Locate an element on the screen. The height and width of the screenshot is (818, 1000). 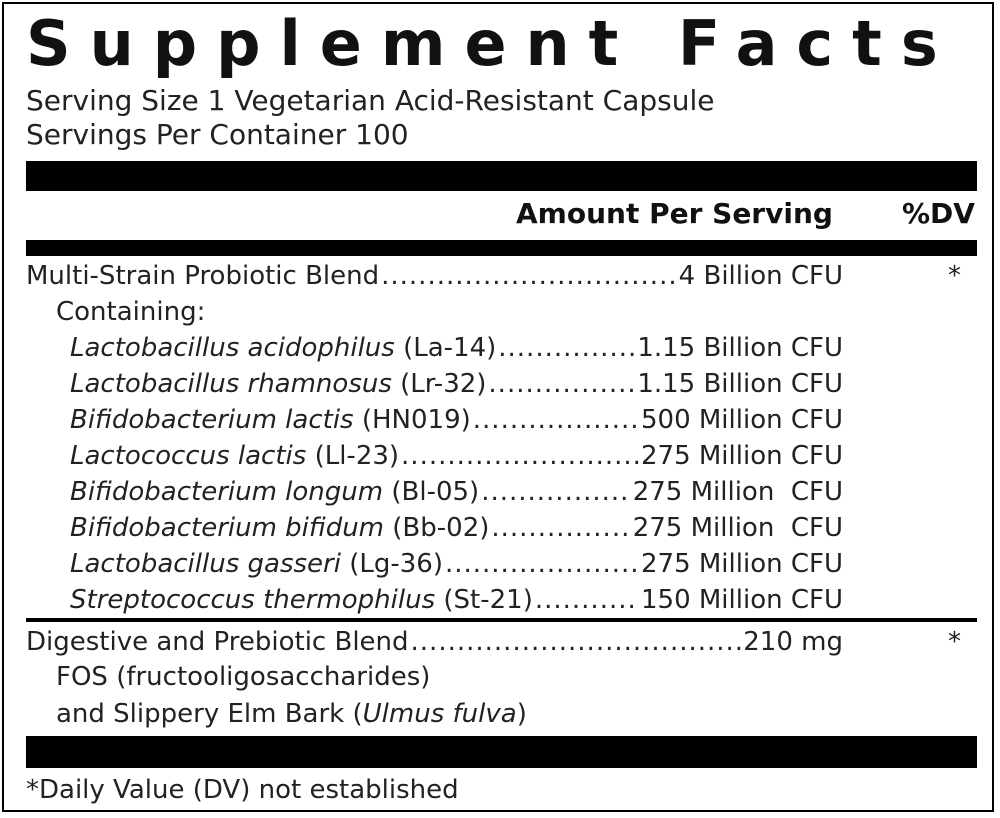
strain-name: Bifidobacterium longum (Bl-05) is located at coordinates (274, 492).